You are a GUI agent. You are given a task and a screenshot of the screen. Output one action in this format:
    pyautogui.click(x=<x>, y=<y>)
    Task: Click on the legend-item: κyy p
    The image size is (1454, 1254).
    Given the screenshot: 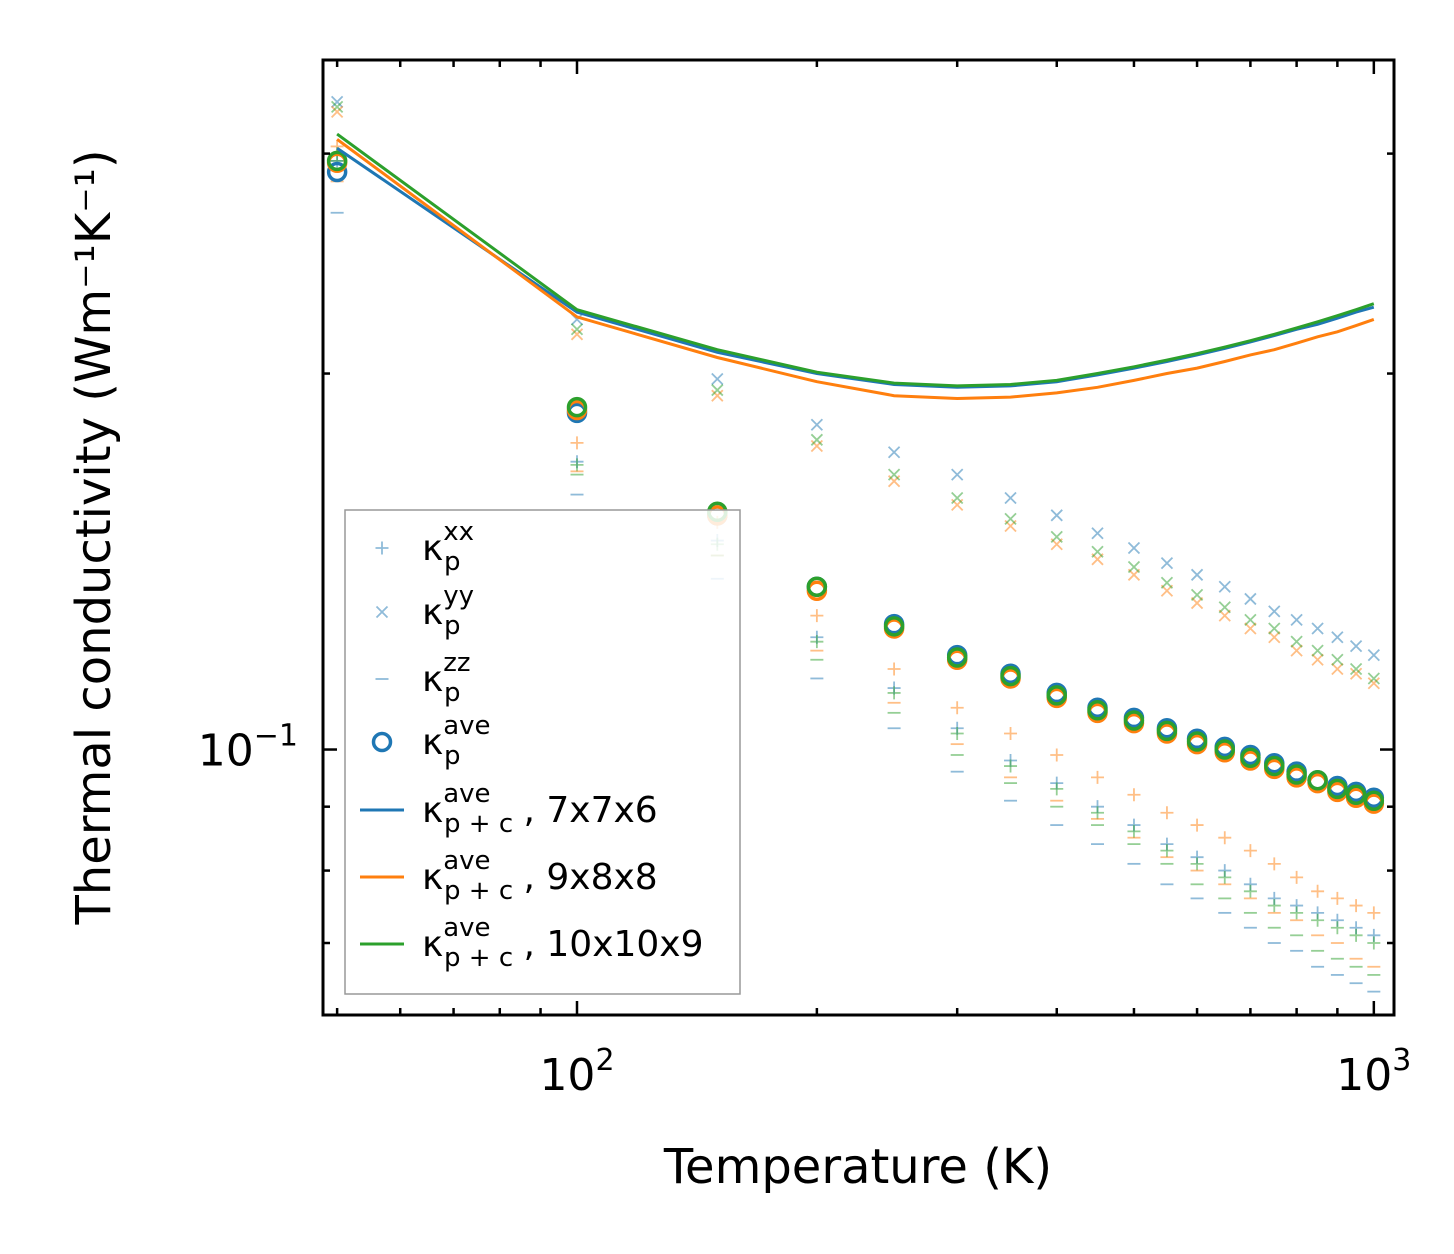 What is the action you would take?
    pyautogui.click(x=424, y=611)
    